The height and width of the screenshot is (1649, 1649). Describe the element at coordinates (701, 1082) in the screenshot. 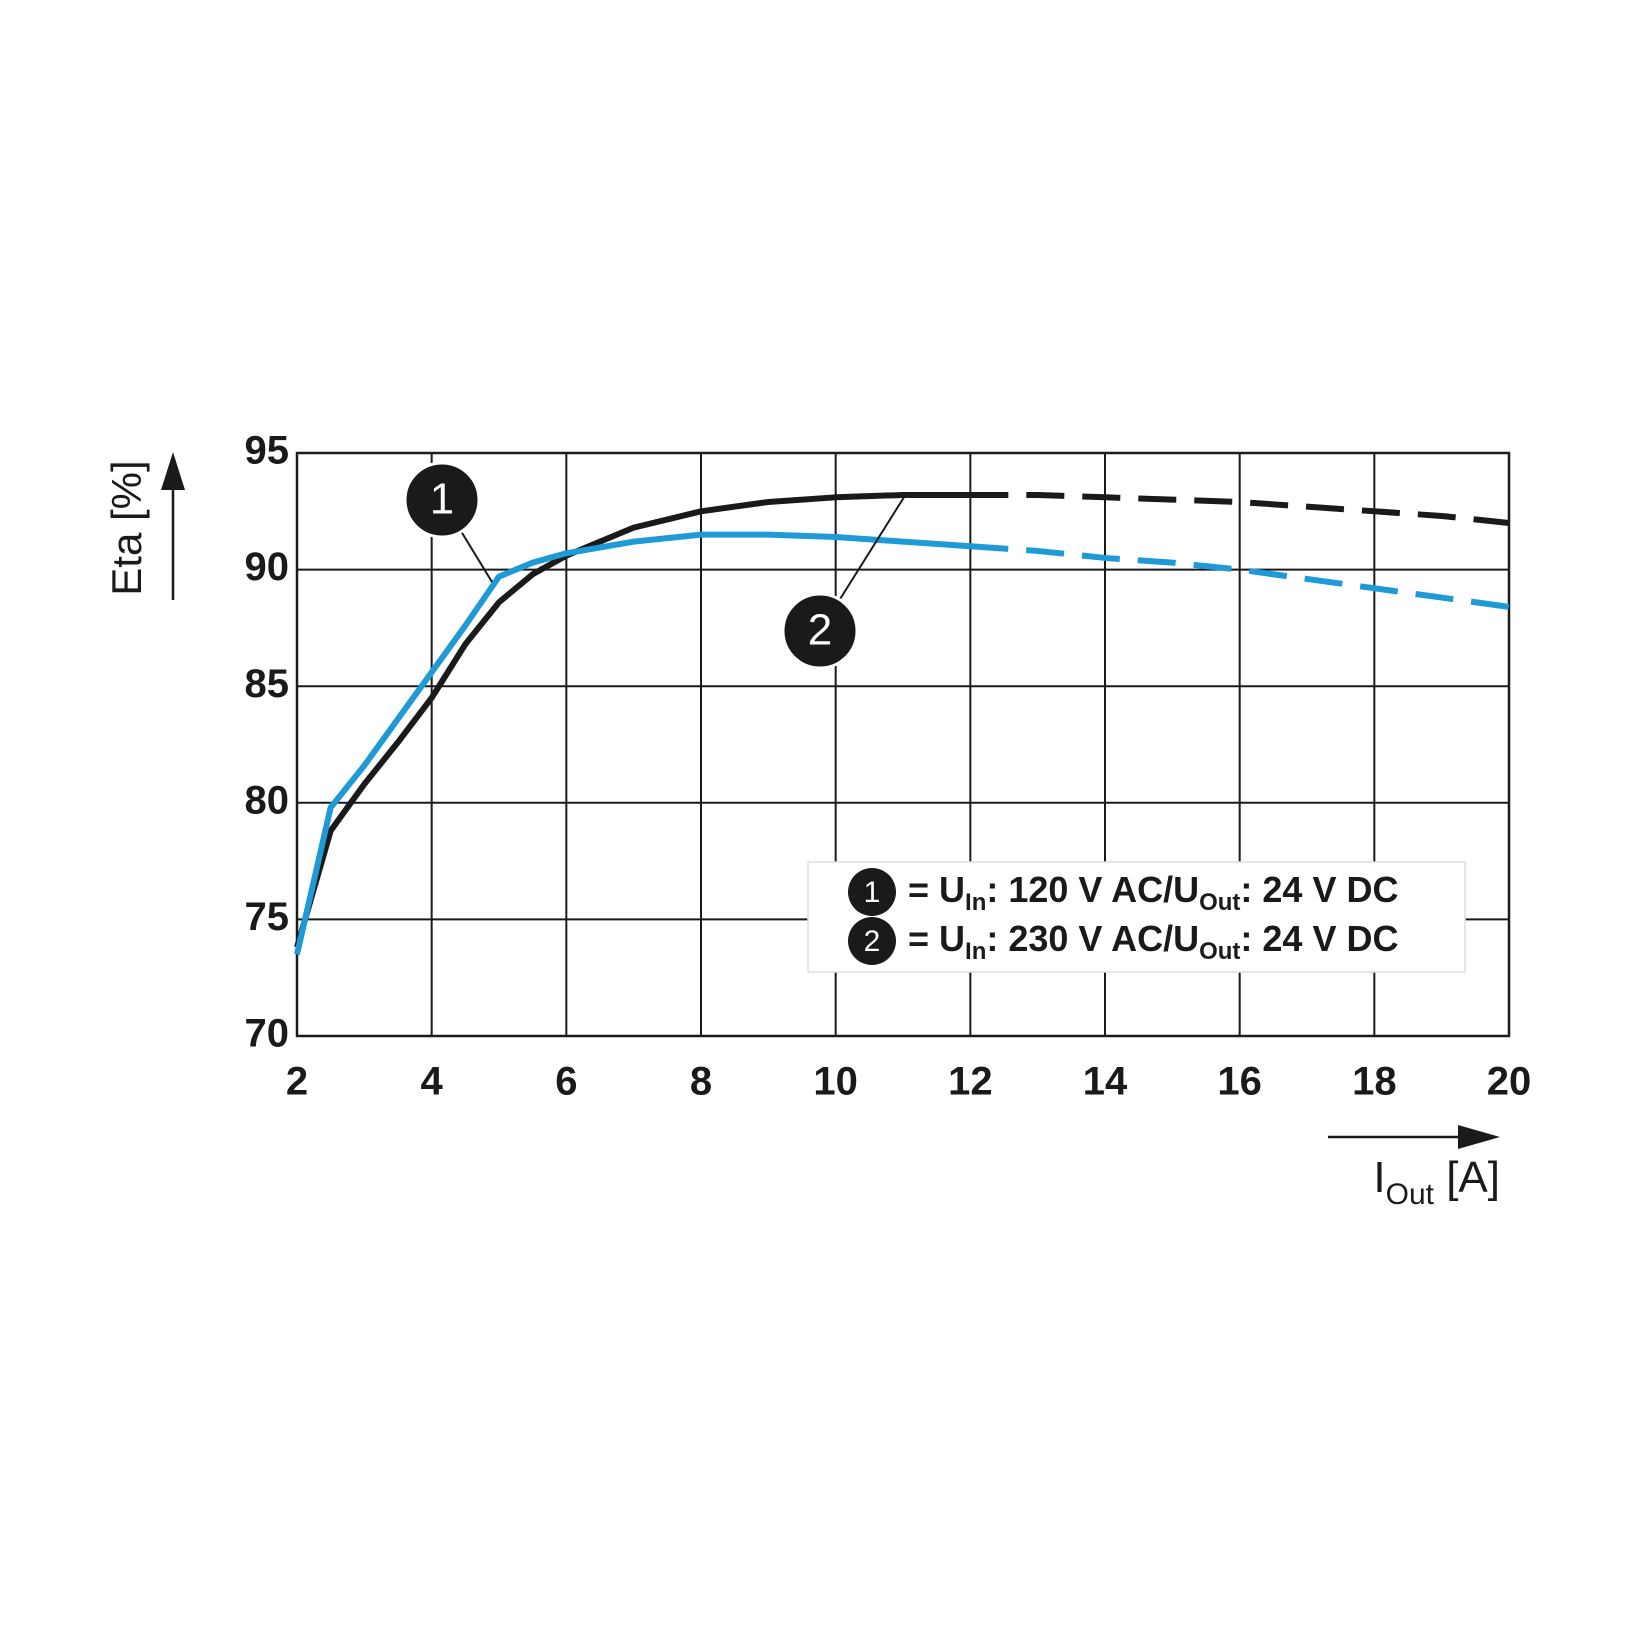

I see `x-tick-label: 8` at that location.